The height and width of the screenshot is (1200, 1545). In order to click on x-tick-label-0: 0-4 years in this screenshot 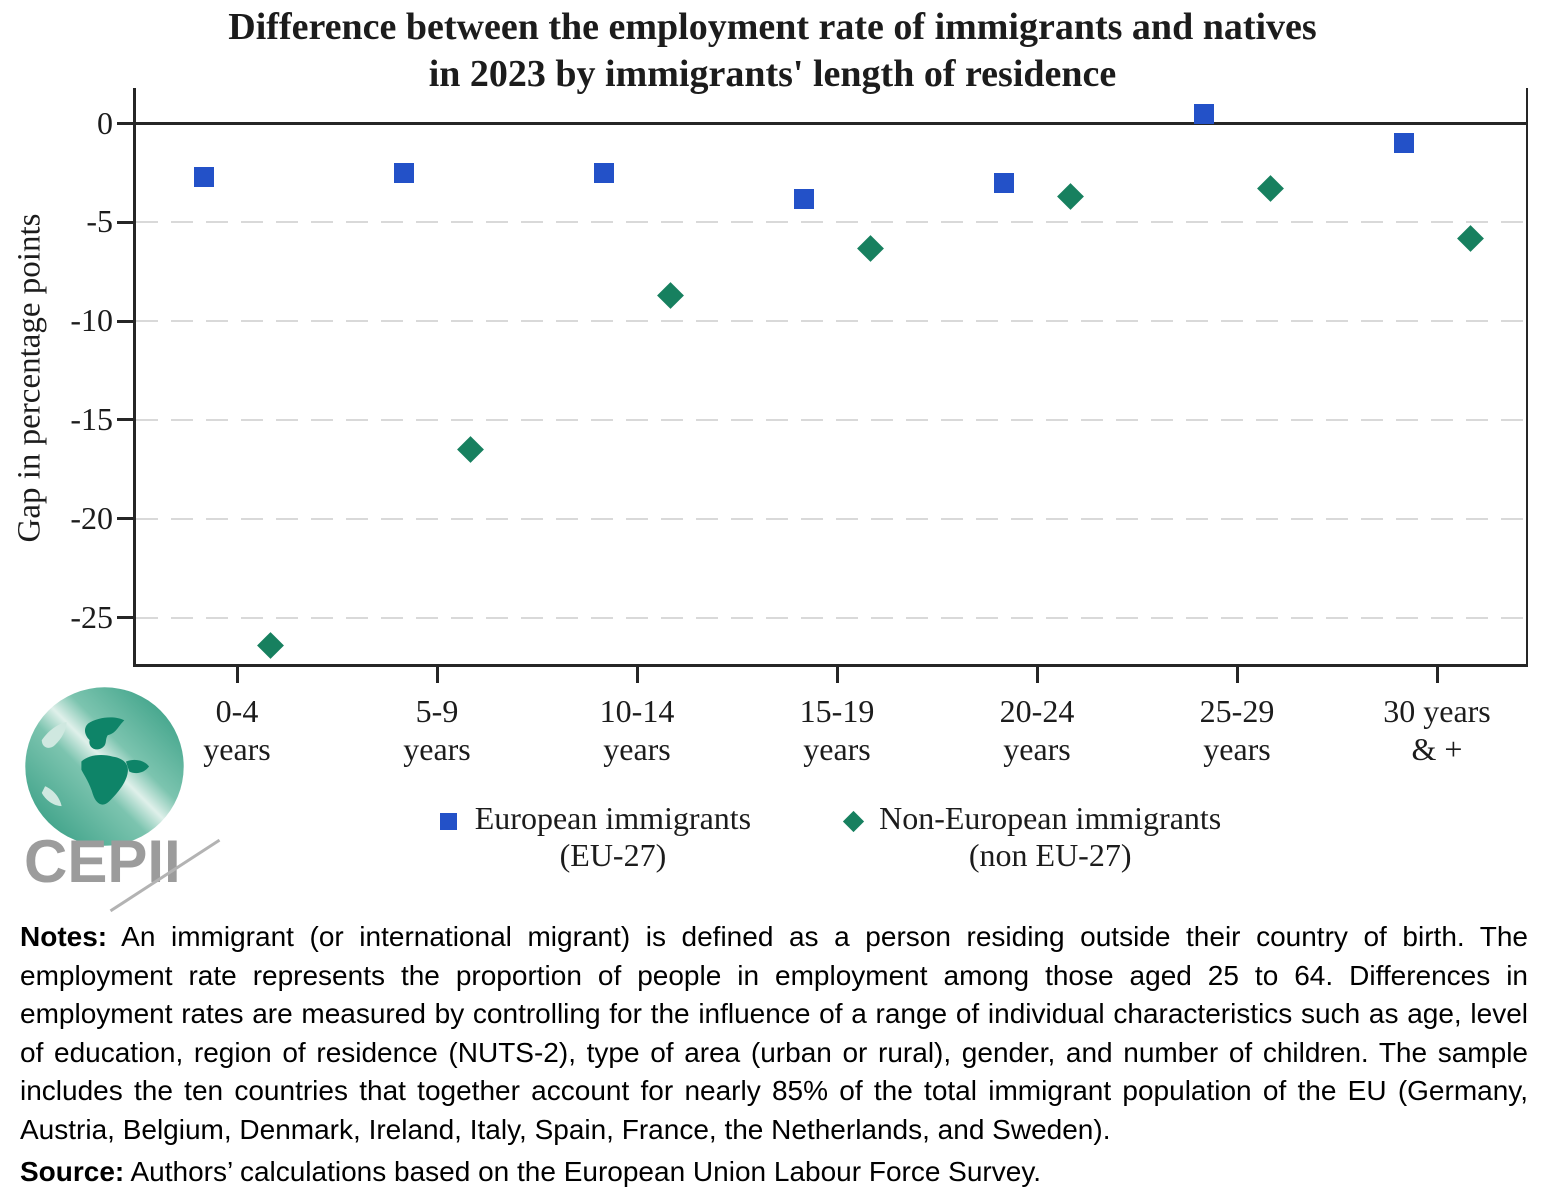, I will do `click(237, 730)`.